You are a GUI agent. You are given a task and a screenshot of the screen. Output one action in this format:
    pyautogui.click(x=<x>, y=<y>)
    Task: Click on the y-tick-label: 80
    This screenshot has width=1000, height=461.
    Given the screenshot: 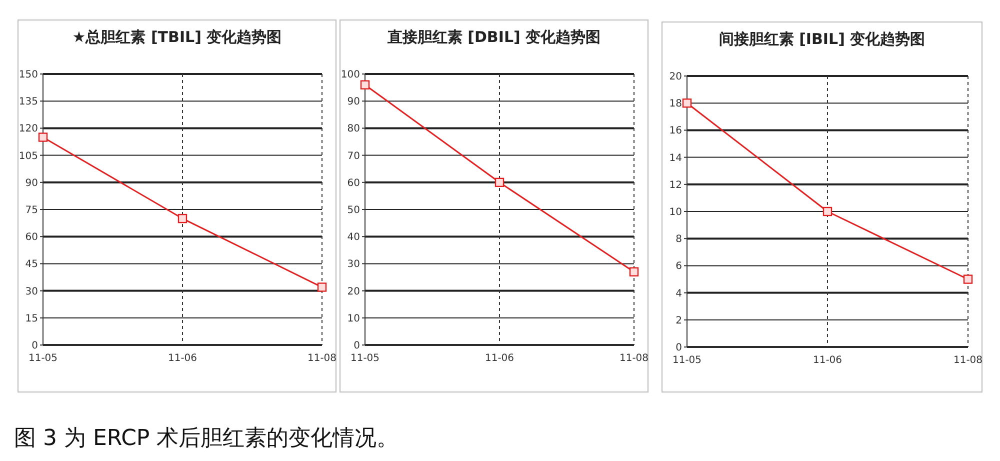 What is the action you would take?
    pyautogui.click(x=353, y=129)
    